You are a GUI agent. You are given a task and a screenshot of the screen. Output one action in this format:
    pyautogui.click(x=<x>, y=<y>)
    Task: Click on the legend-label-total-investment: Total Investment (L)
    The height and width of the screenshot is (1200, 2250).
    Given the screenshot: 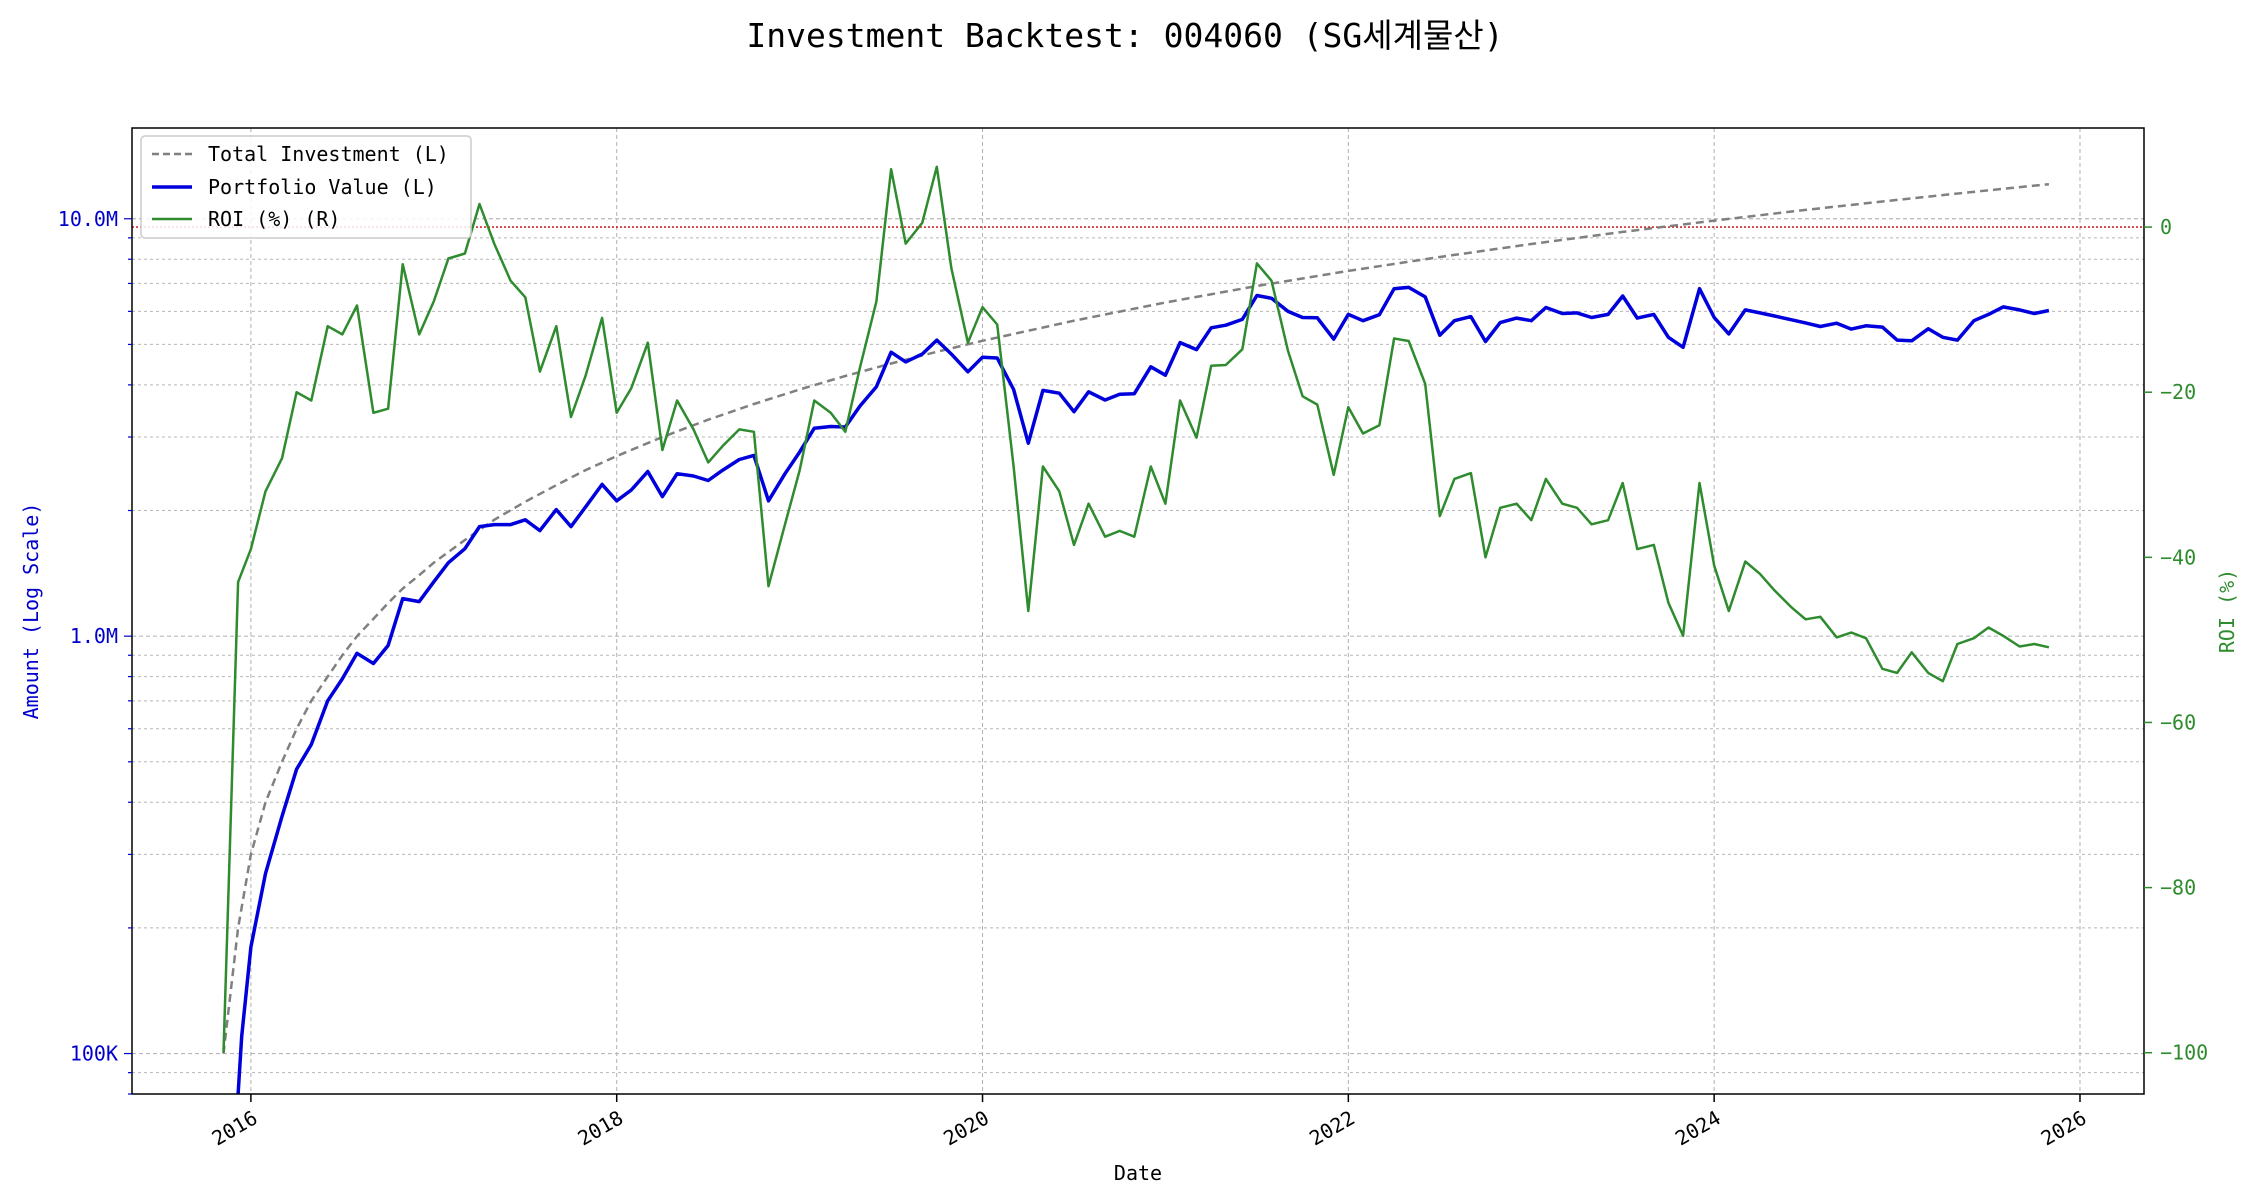 What is the action you would take?
    pyautogui.click(x=328, y=154)
    